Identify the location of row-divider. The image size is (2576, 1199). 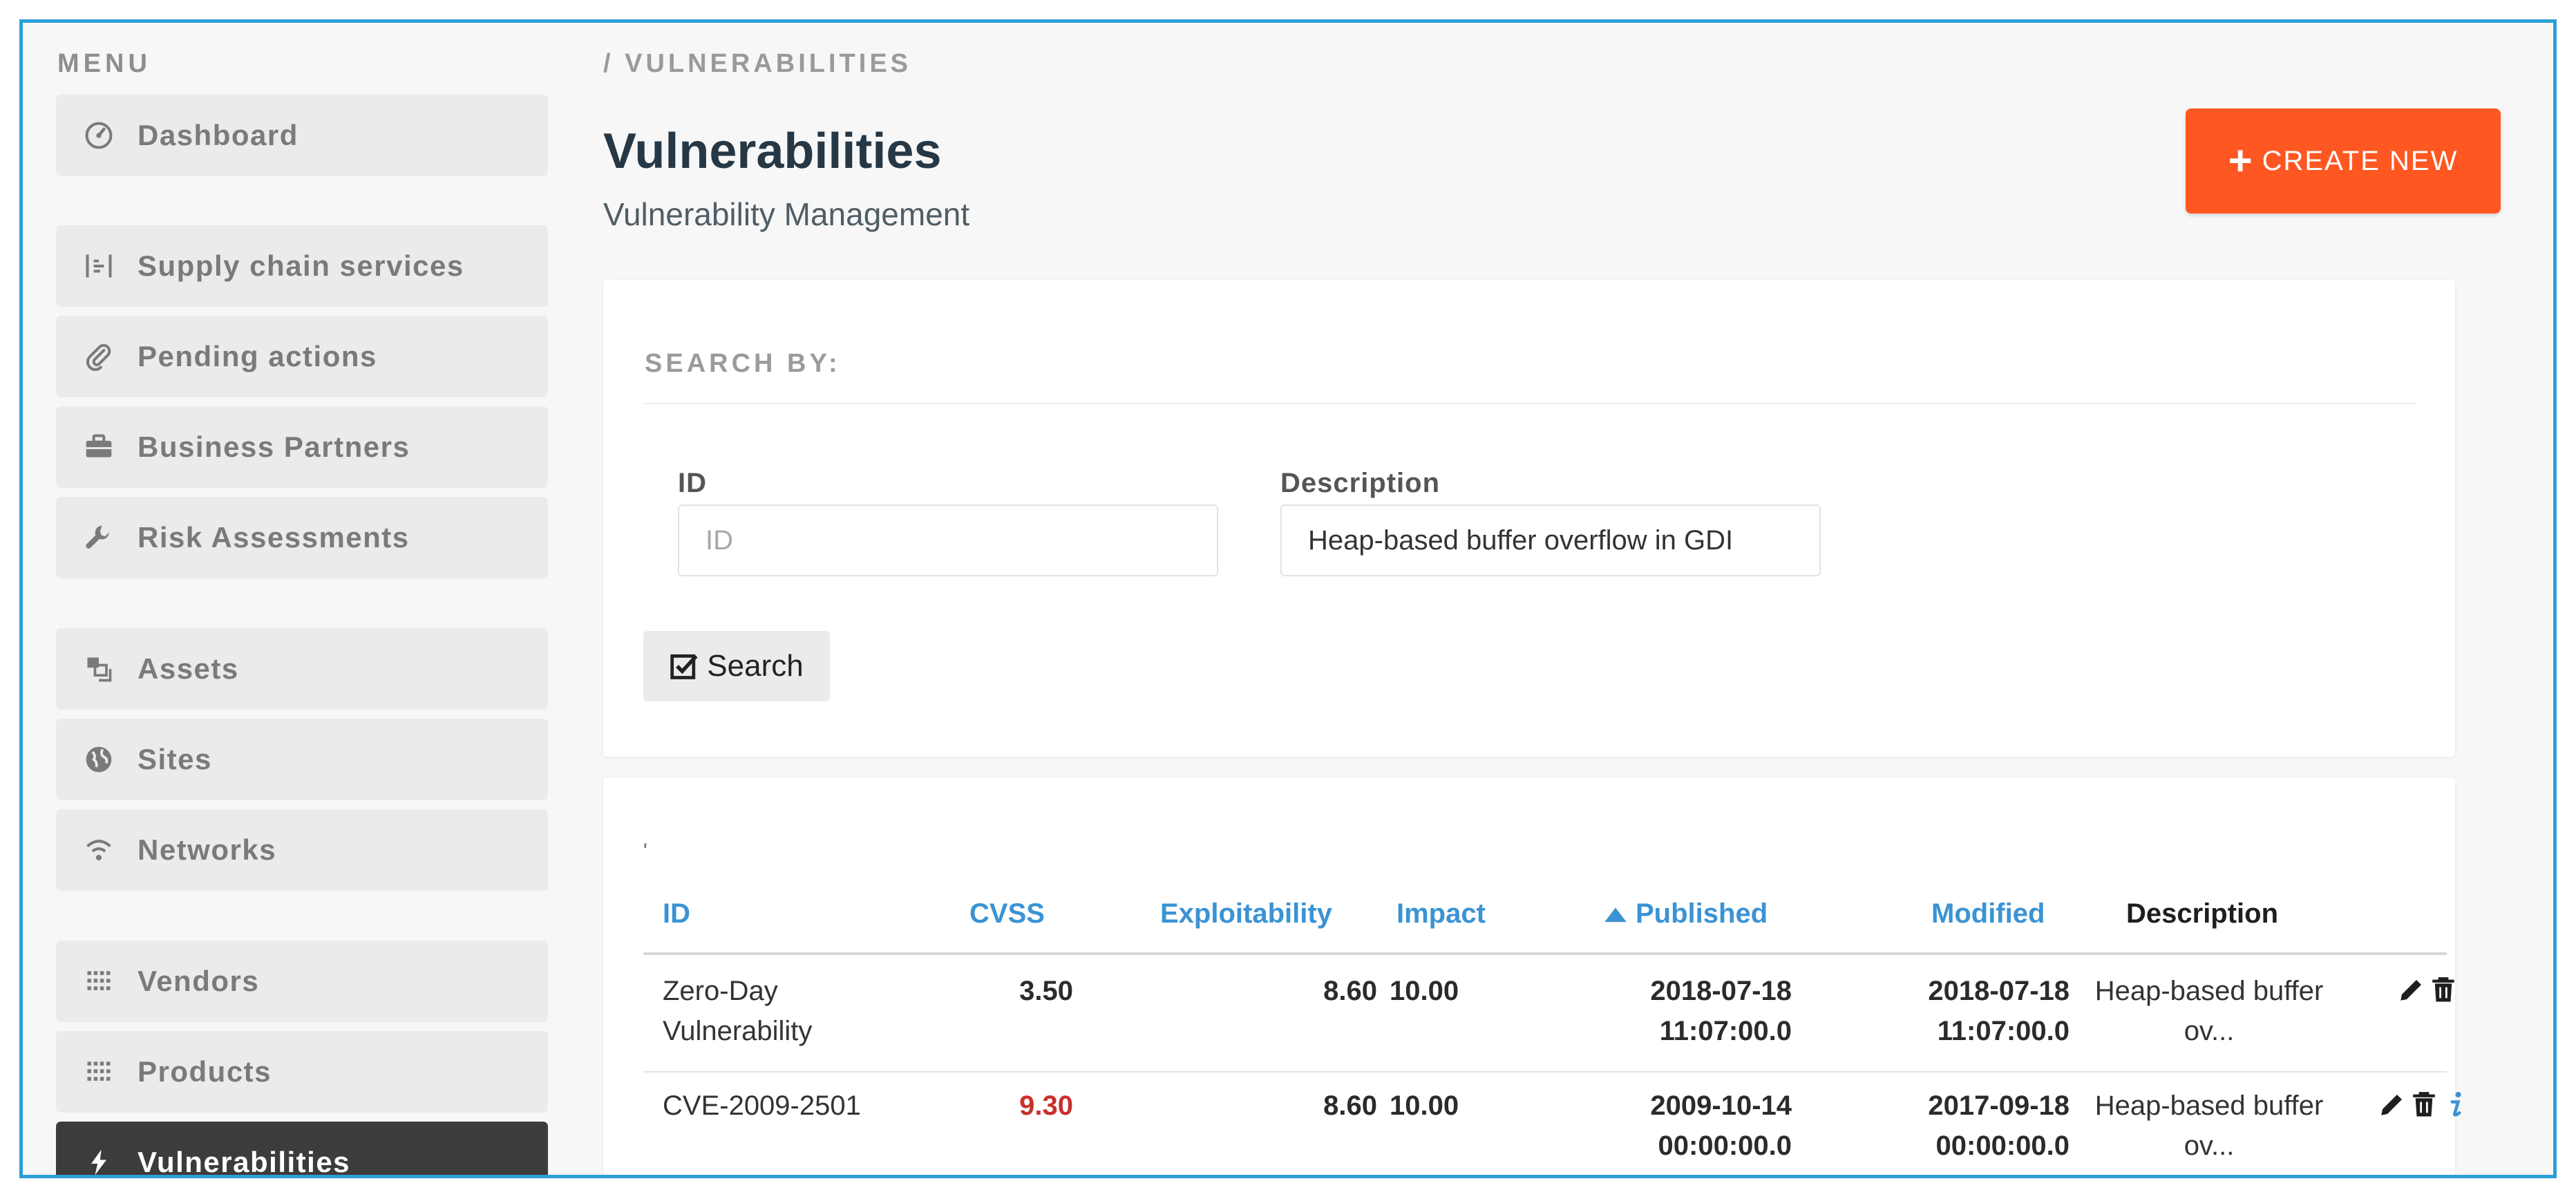
(1545, 1072).